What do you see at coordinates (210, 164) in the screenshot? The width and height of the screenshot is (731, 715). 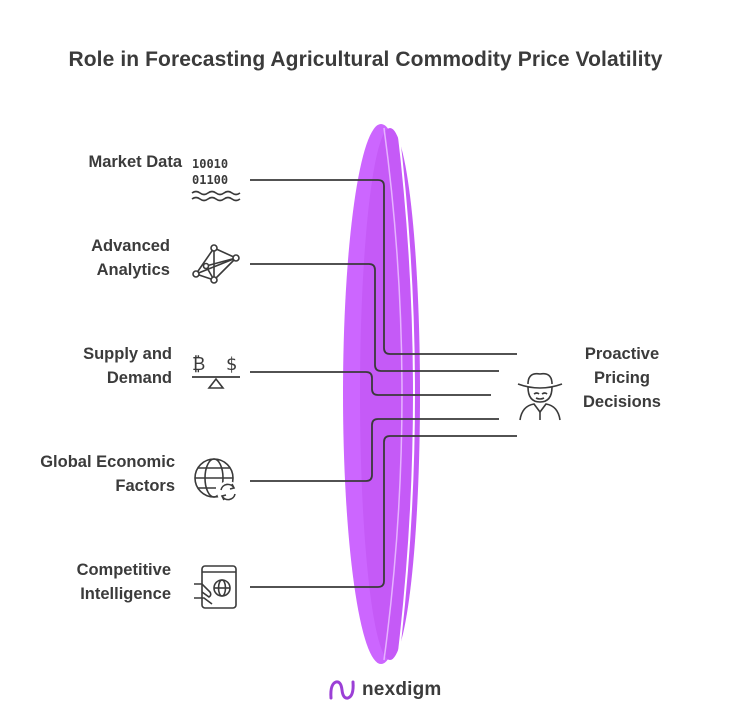 I see `binary-row-1: 10010` at bounding box center [210, 164].